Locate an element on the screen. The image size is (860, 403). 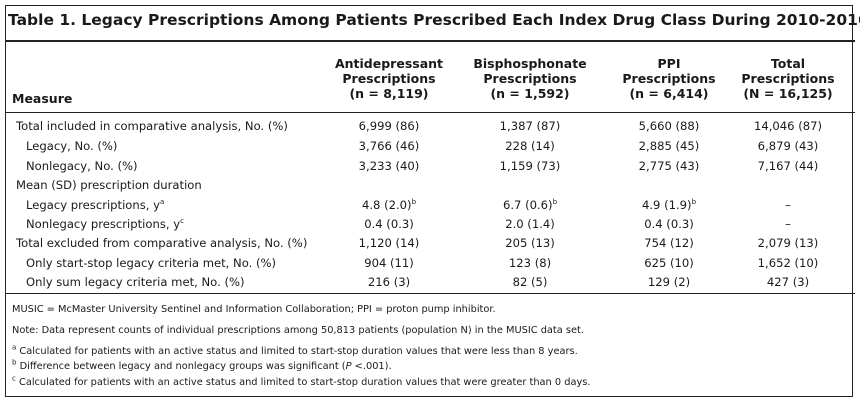
table-row: Mean (SD) prescription duration is located at coordinates (430, 185).